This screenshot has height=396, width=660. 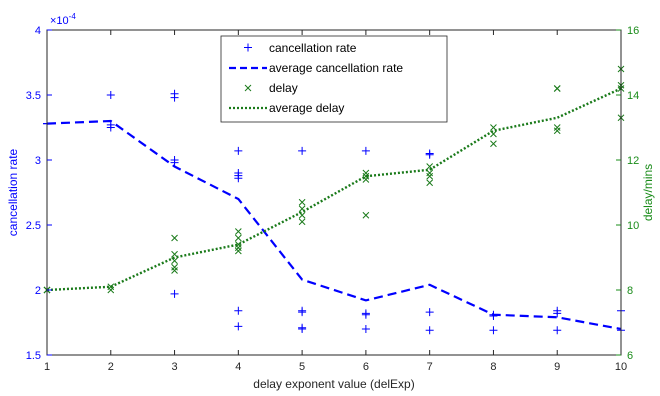 What do you see at coordinates (557, 367) in the screenshot?
I see `x-tick-label: 9` at bounding box center [557, 367].